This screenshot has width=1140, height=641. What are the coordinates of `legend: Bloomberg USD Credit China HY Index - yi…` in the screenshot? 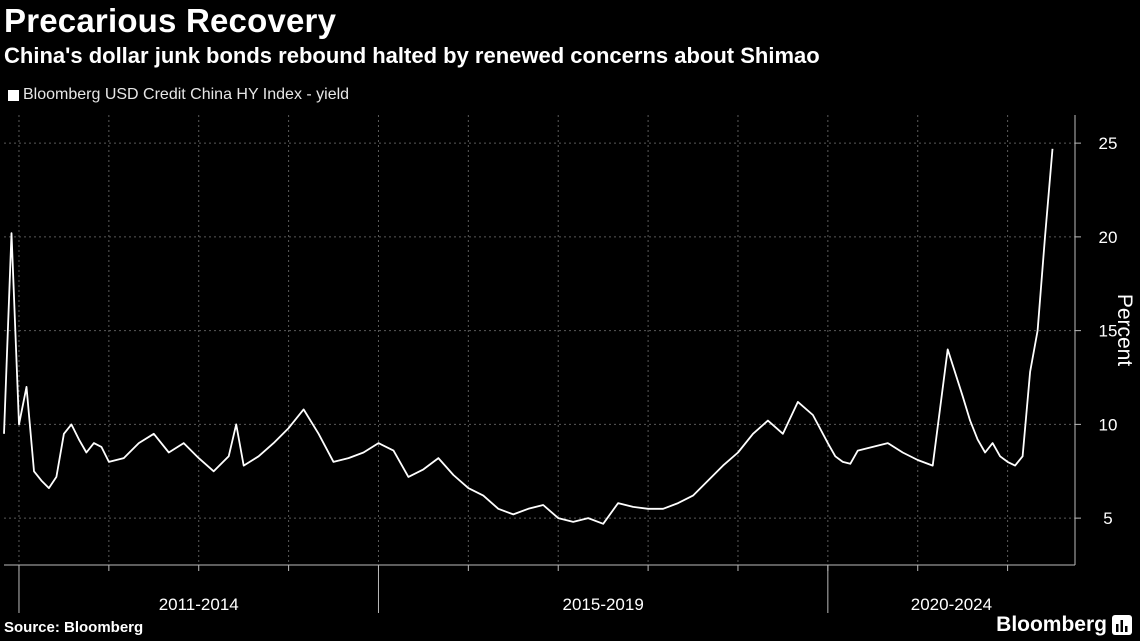 It's located at (178, 95).